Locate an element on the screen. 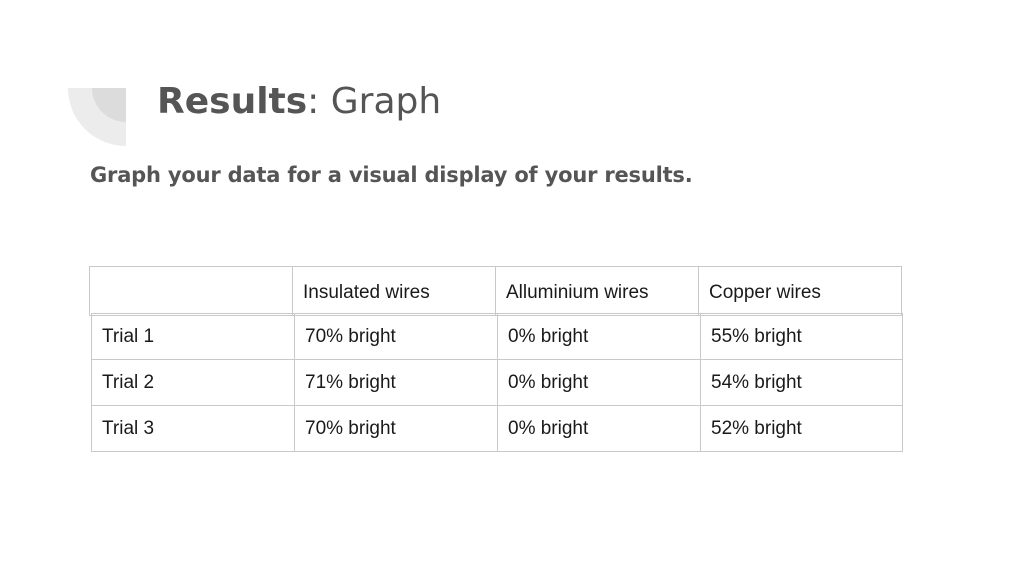 This screenshot has height=576, width=1024. header-cell-empty is located at coordinates (191, 291).